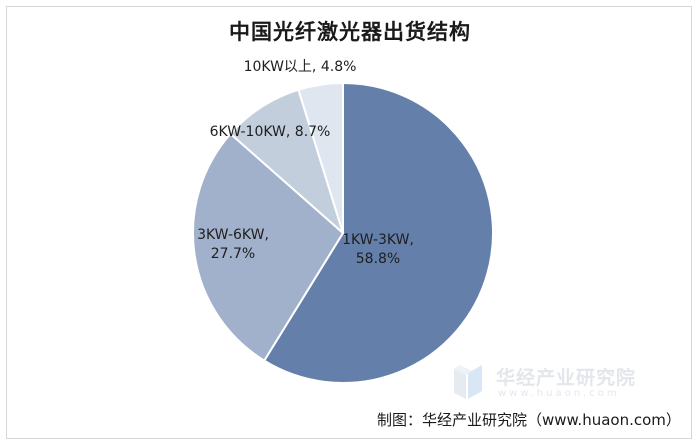  What do you see at coordinates (468, 382) in the screenshot?
I see `huaon-logo-icon` at bounding box center [468, 382].